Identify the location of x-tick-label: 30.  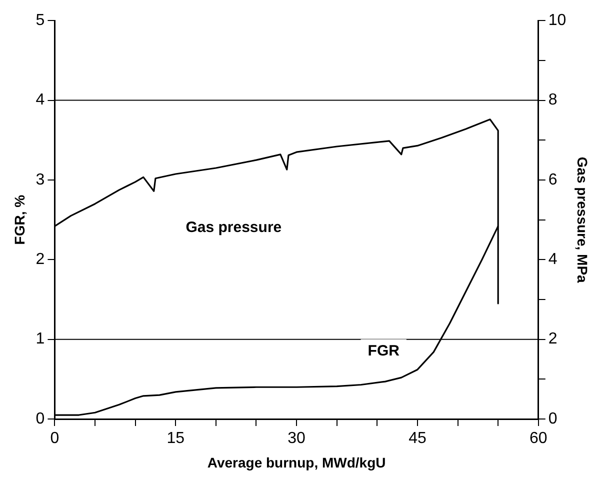
(297, 439).